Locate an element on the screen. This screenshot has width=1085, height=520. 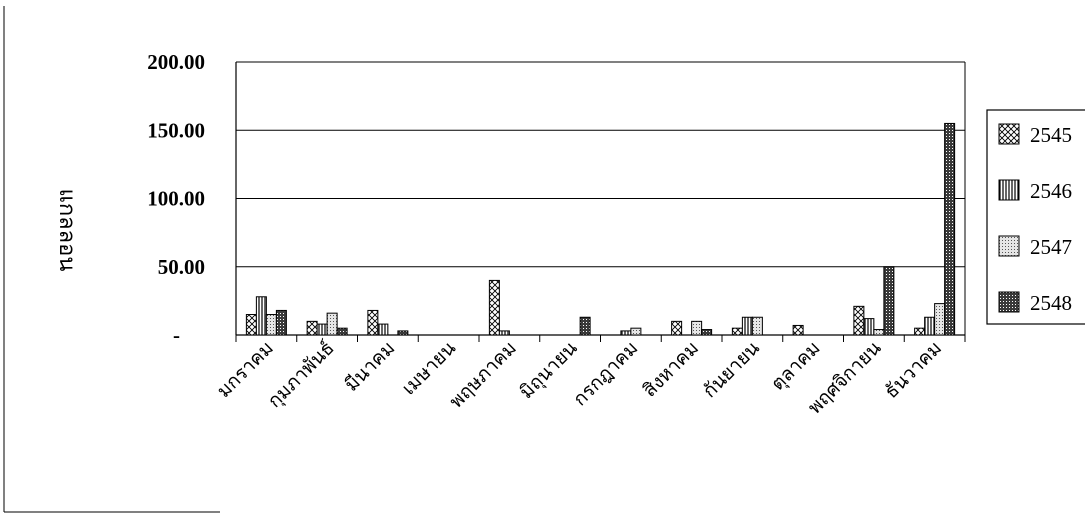
y-tick-label: 100.00 is located at coordinates (176, 199).